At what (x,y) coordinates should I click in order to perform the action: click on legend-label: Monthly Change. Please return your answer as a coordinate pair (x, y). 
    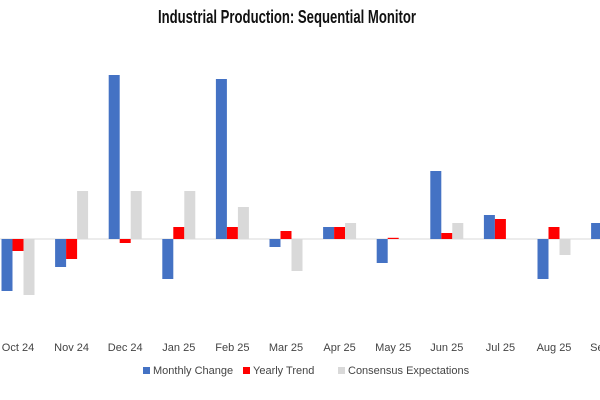
    Looking at the image, I should click on (193, 371).